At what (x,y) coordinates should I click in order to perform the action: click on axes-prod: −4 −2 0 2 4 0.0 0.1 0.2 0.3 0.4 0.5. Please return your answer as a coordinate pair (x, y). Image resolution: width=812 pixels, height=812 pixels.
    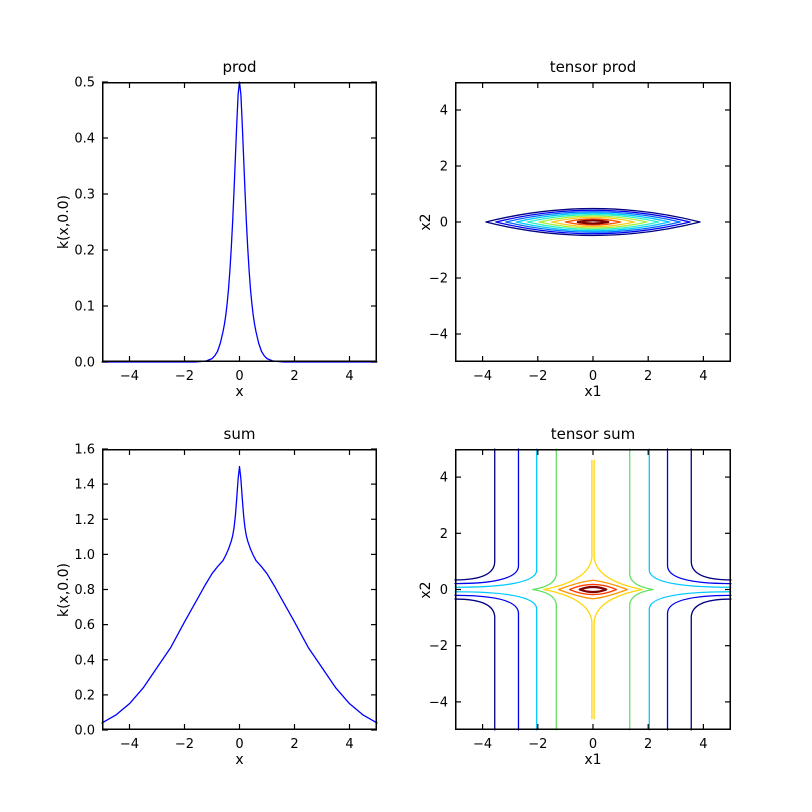
    Looking at the image, I should click on (226, 230).